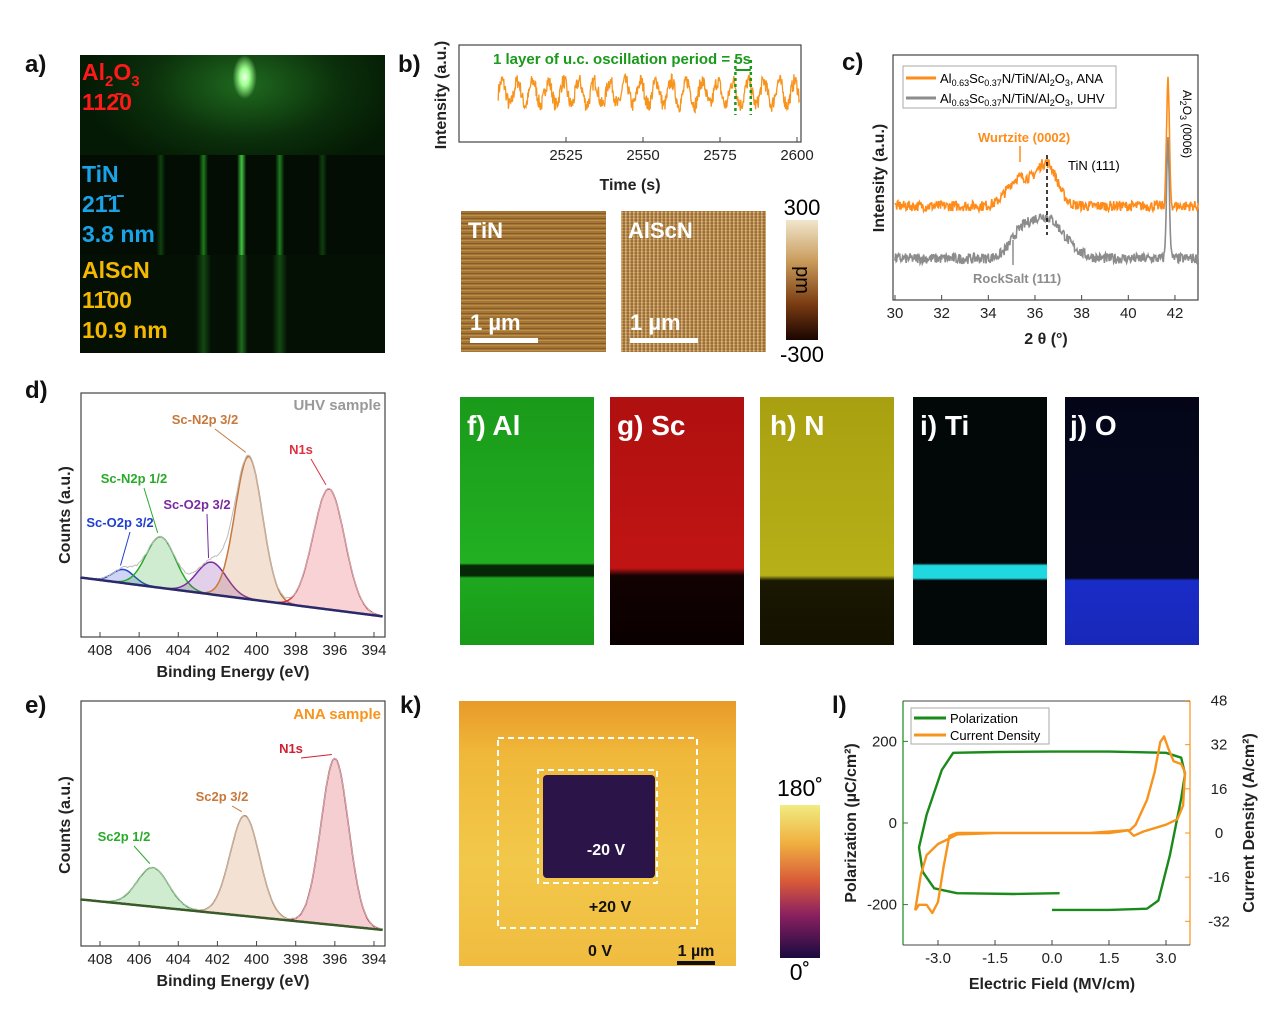 The image size is (1268, 1029). Describe the element at coordinates (222, 796) in the screenshot. I see `peak-label: Sc2p 3/2` at that location.